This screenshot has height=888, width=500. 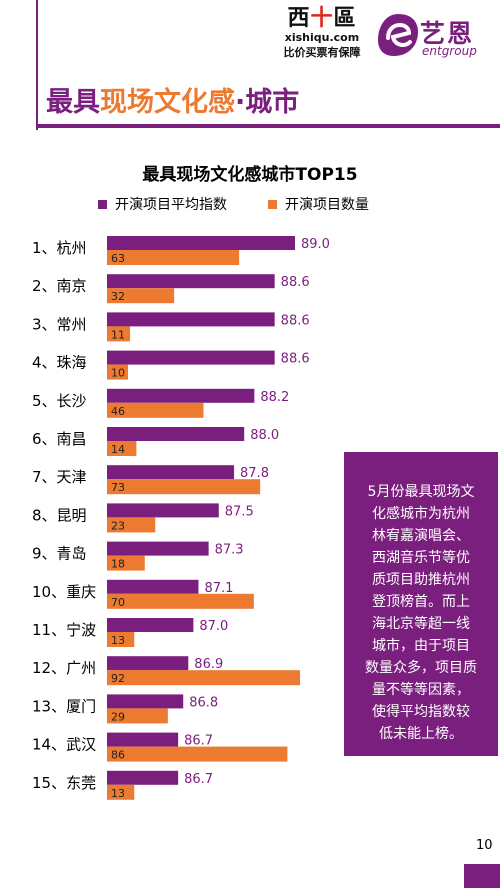 What do you see at coordinates (421, 690) in the screenshot?
I see `commentary-line: 量不等等因素，` at bounding box center [421, 690].